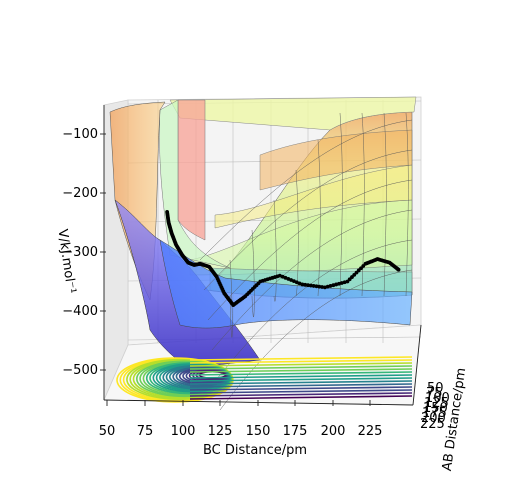 This screenshot has width=525, height=500. What do you see at coordinates (295, 431) in the screenshot?
I see `x-tick-label: 175` at bounding box center [295, 431].